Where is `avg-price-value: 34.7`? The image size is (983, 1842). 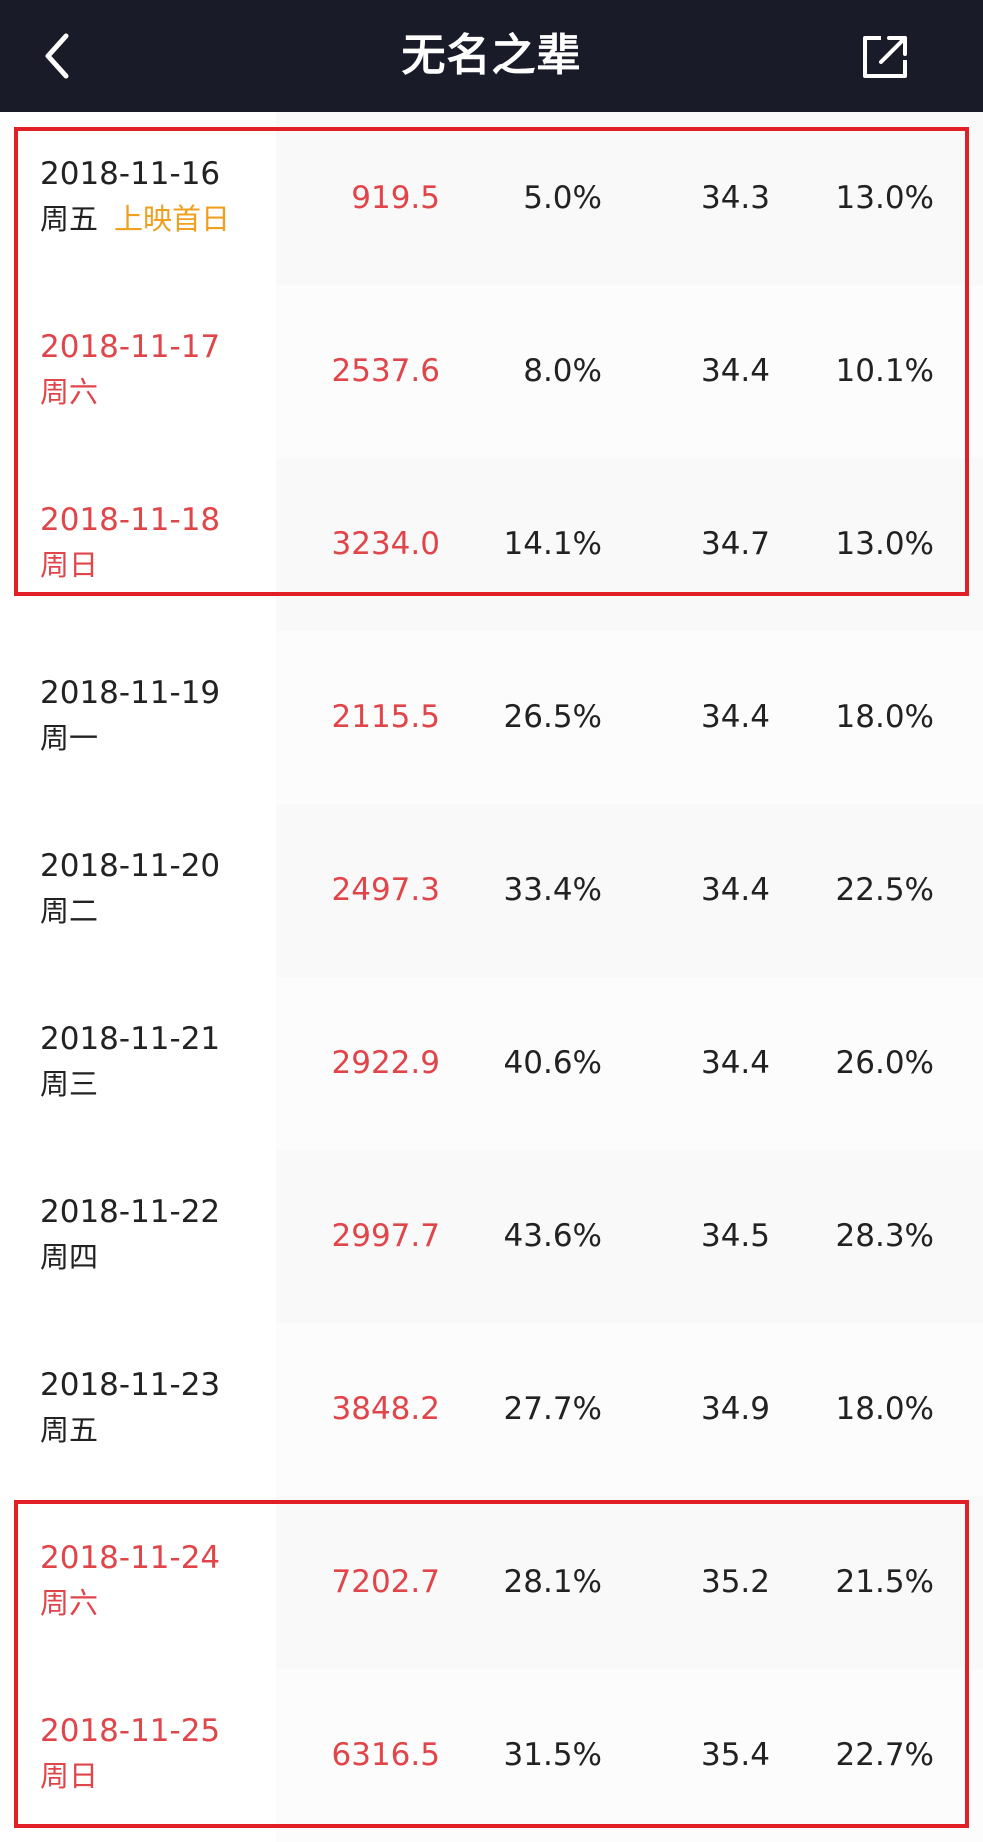 avg-price-value: 34.7 is located at coordinates (735, 544).